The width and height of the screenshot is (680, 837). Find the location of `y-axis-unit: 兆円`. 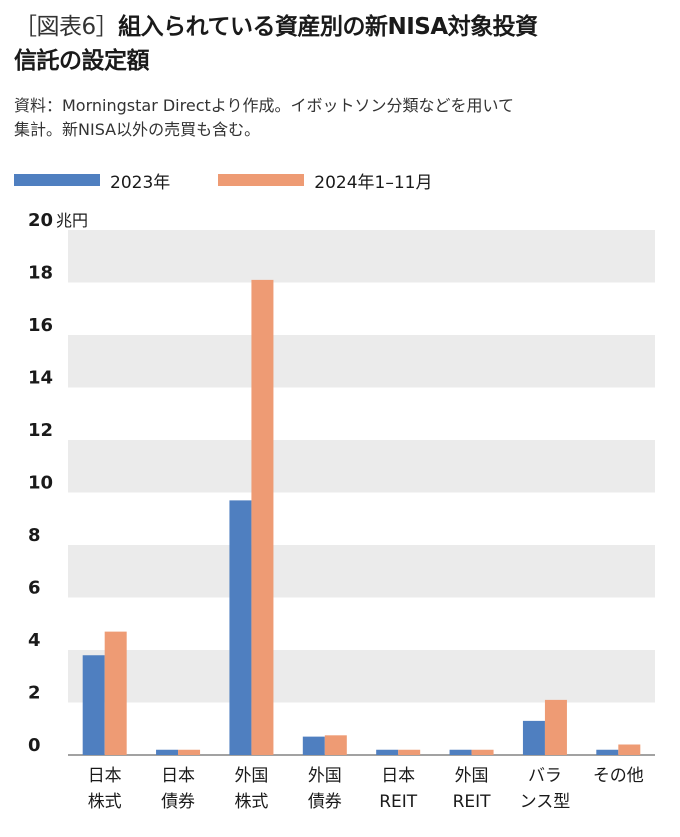

y-axis-unit: 兆円 is located at coordinates (72, 220).